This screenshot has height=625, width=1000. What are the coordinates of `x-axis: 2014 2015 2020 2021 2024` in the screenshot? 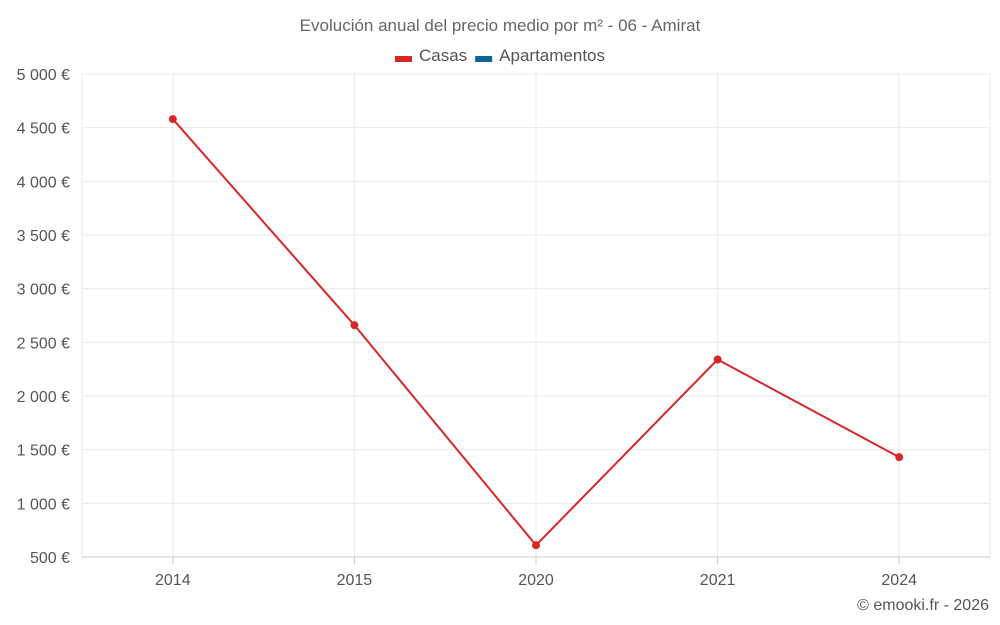 It's located at (536, 572).